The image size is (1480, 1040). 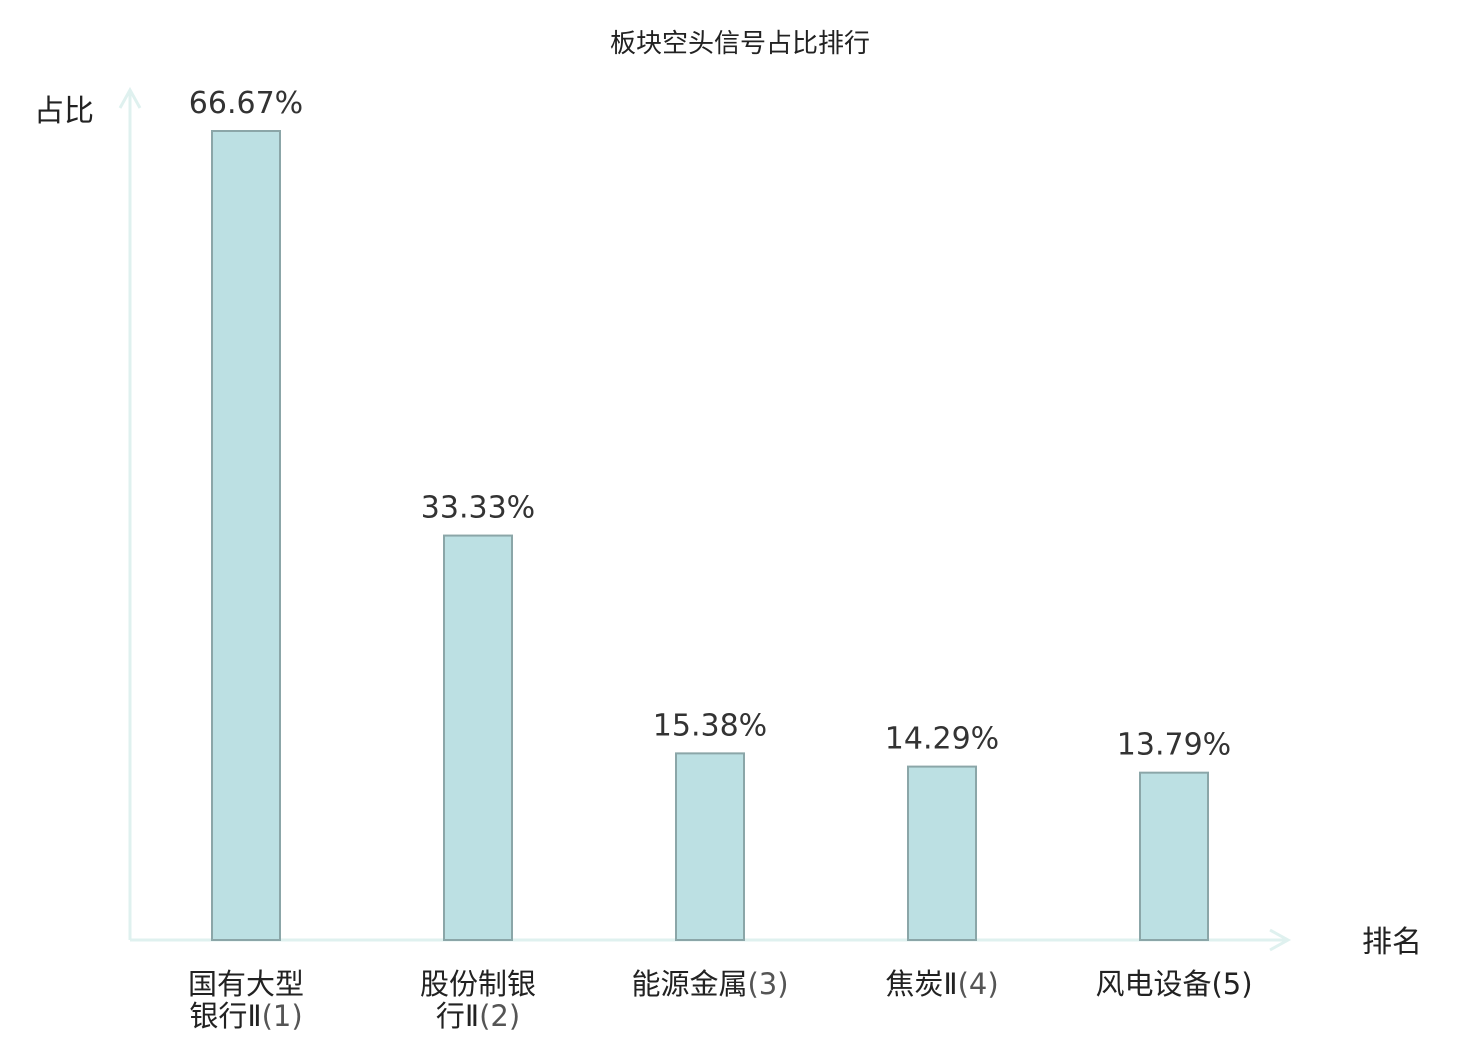 What do you see at coordinates (282, 1016) in the screenshot?
I see `category-rank: (1)` at bounding box center [282, 1016].